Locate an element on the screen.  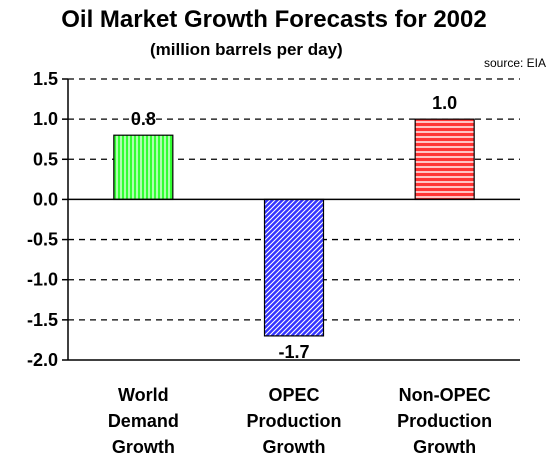
chart-subtitle: (million barrels per day) is located at coordinates (246, 49).